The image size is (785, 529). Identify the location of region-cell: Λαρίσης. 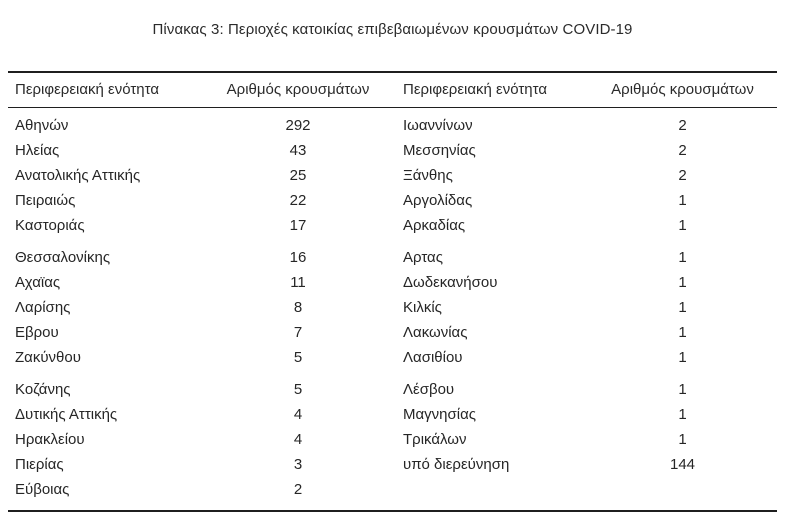
(43, 307).